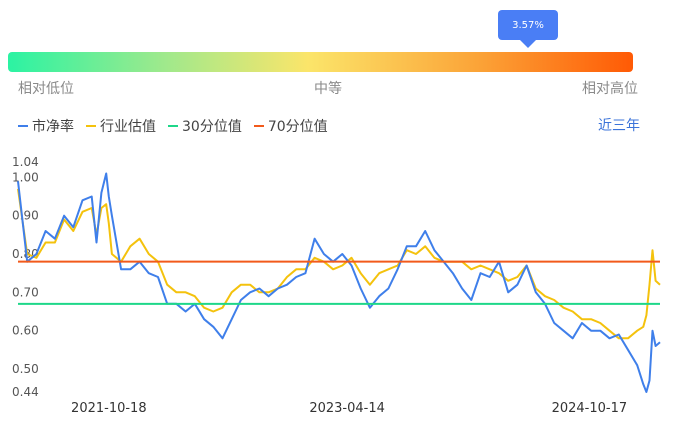 The width and height of the screenshot is (686, 442). I want to click on valuation-gradient-bar, so click(320, 62).